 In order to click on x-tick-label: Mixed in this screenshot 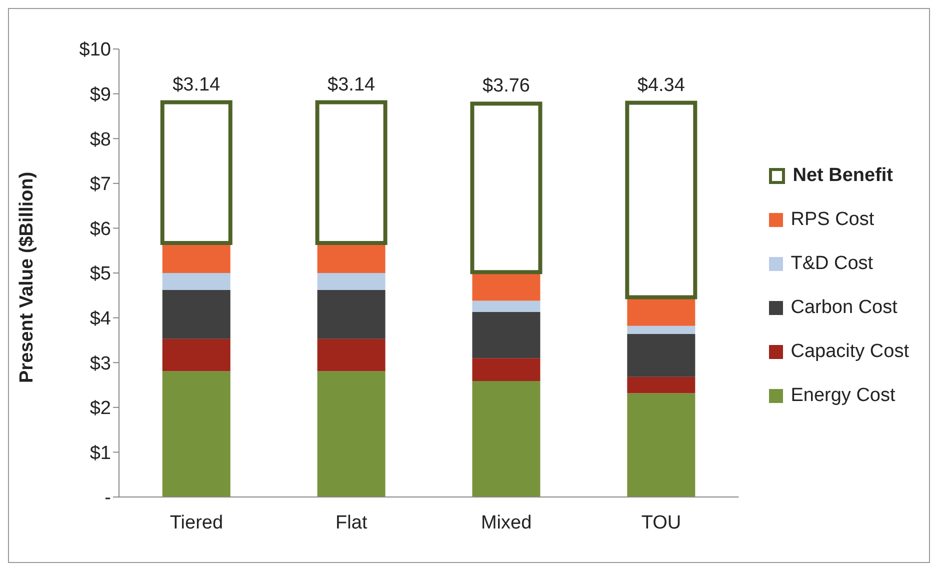, I will do `click(506, 523)`.